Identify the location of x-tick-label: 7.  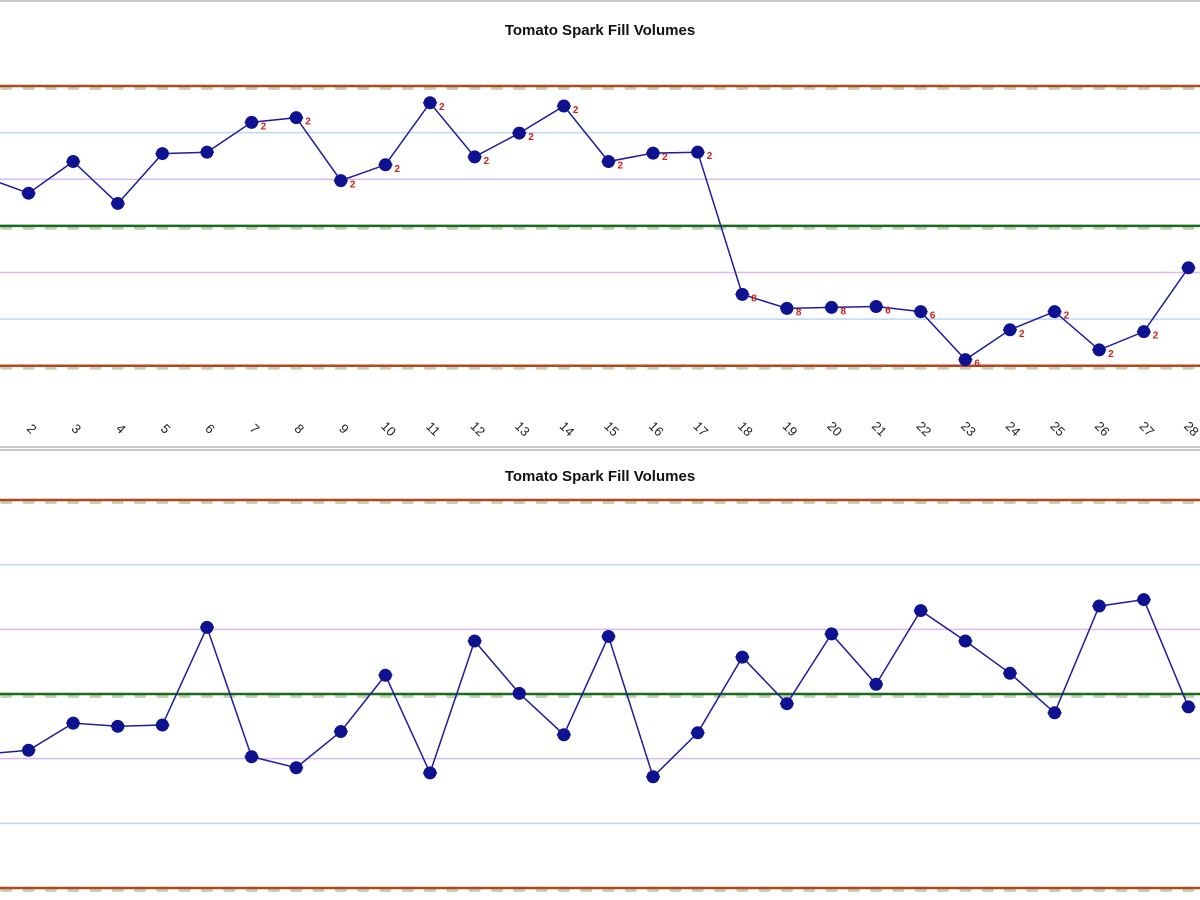
(255, 429).